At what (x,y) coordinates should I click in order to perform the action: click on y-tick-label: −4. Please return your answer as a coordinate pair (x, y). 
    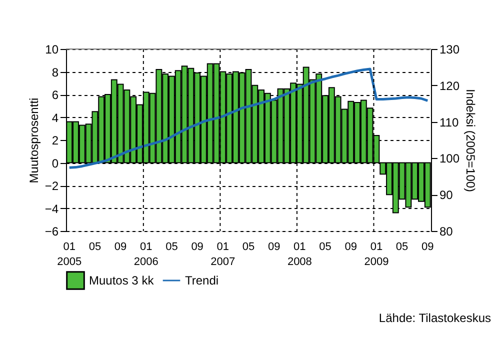
    Looking at the image, I should click on (51, 209).